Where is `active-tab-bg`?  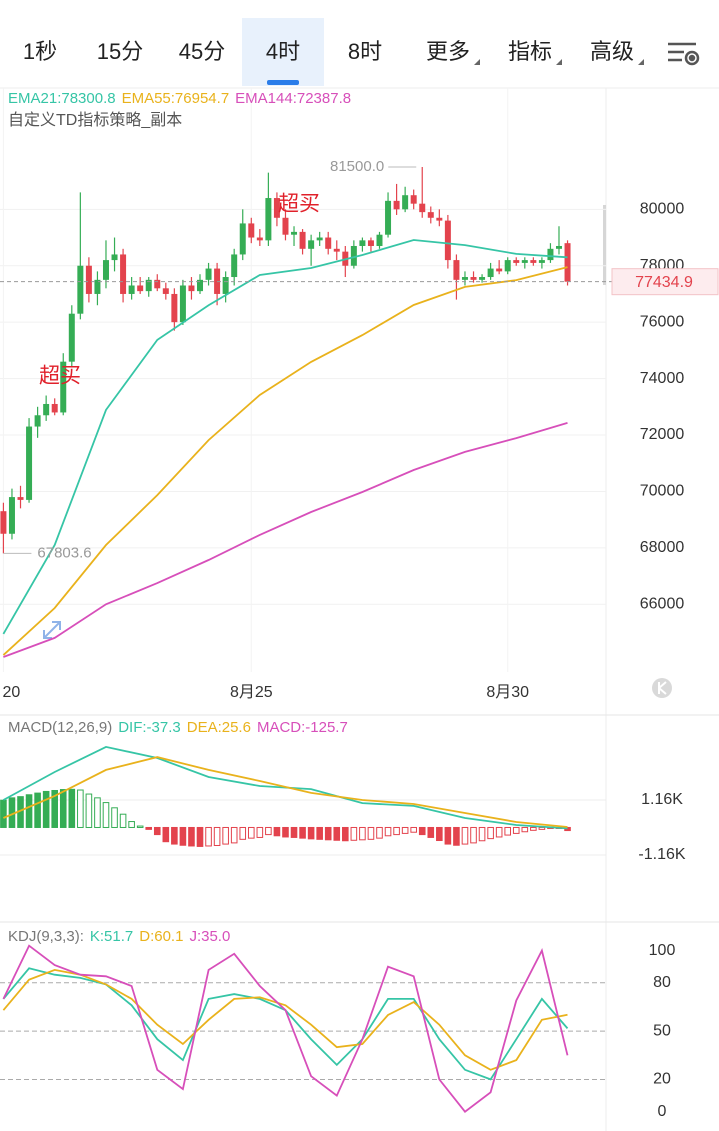
active-tab-bg is located at coordinates (283, 52).